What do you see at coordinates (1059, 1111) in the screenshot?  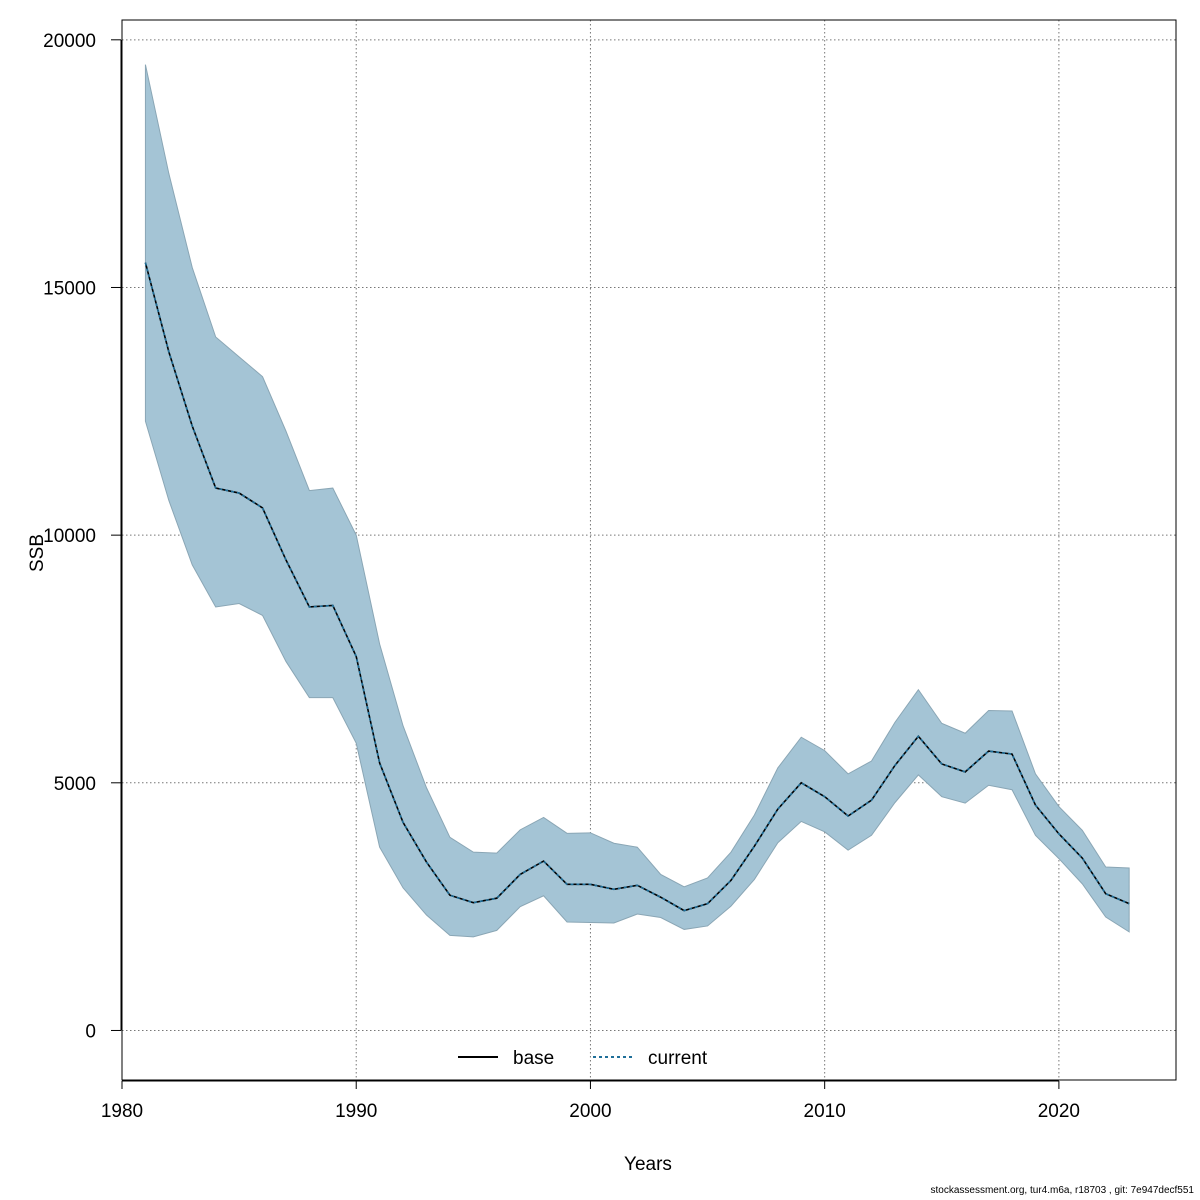 I see `x-tick-label: 2020` at bounding box center [1059, 1111].